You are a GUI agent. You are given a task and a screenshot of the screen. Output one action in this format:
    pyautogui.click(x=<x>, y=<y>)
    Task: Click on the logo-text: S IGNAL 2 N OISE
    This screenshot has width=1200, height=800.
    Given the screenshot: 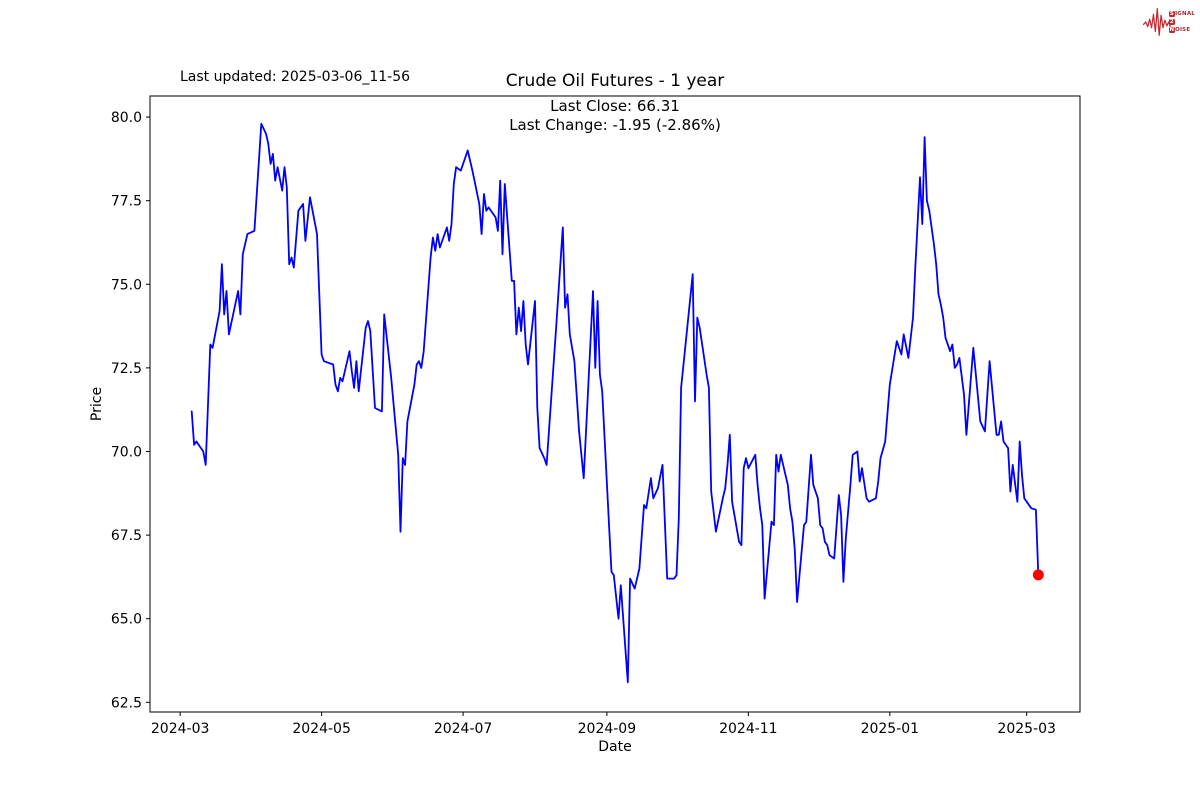 What is the action you would take?
    pyautogui.click(x=1181, y=22)
    